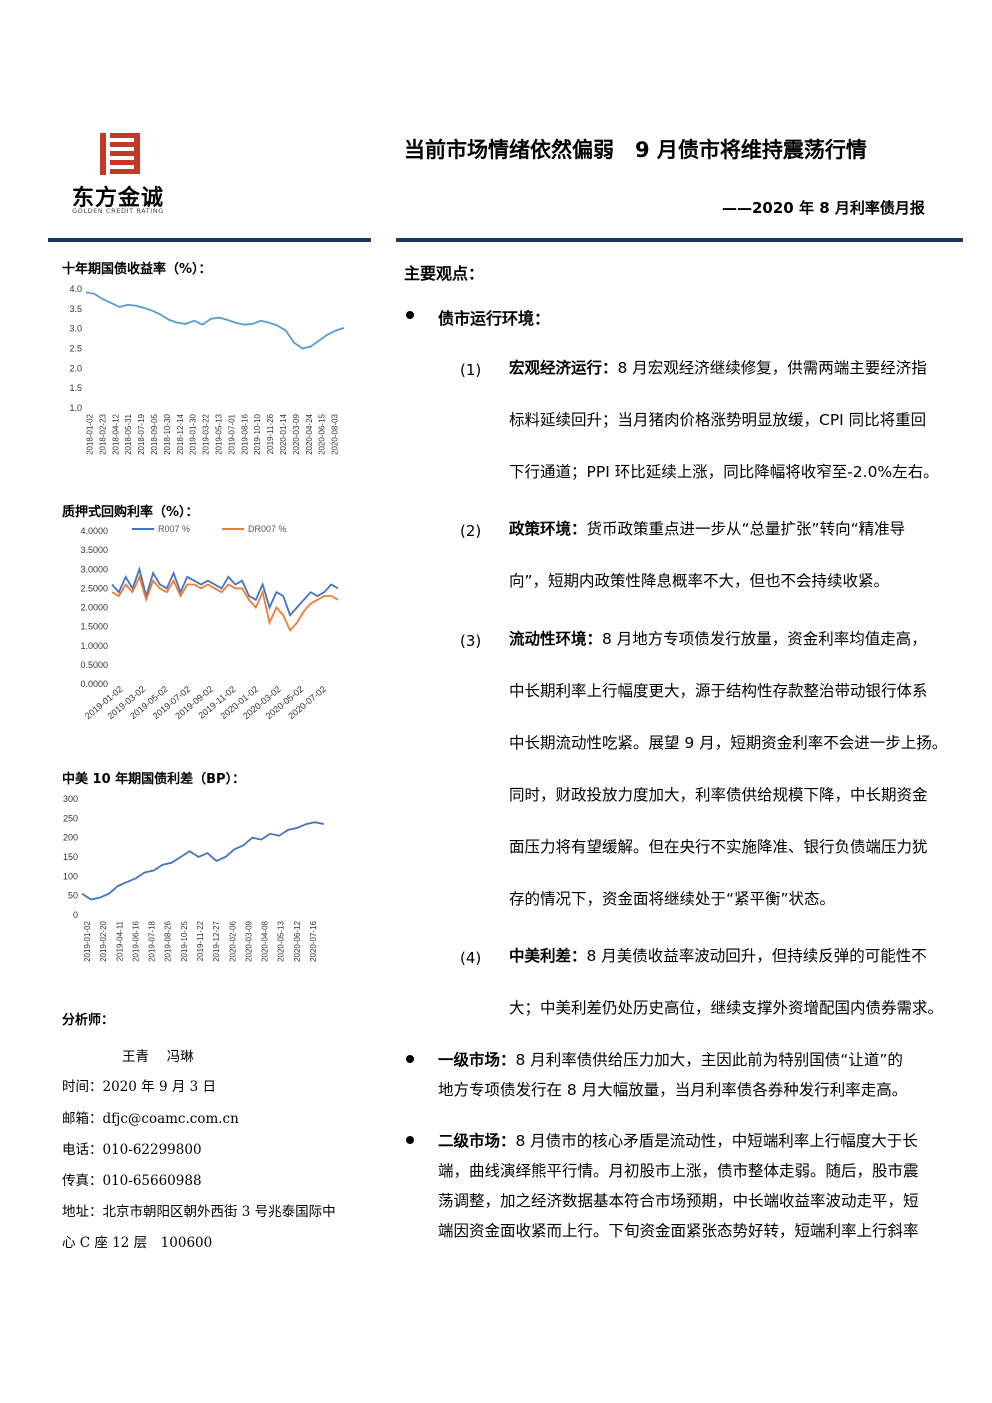 This screenshot has height=1403, width=992. I want to click on x-tick-label: 2018-09-05, so click(154, 433).